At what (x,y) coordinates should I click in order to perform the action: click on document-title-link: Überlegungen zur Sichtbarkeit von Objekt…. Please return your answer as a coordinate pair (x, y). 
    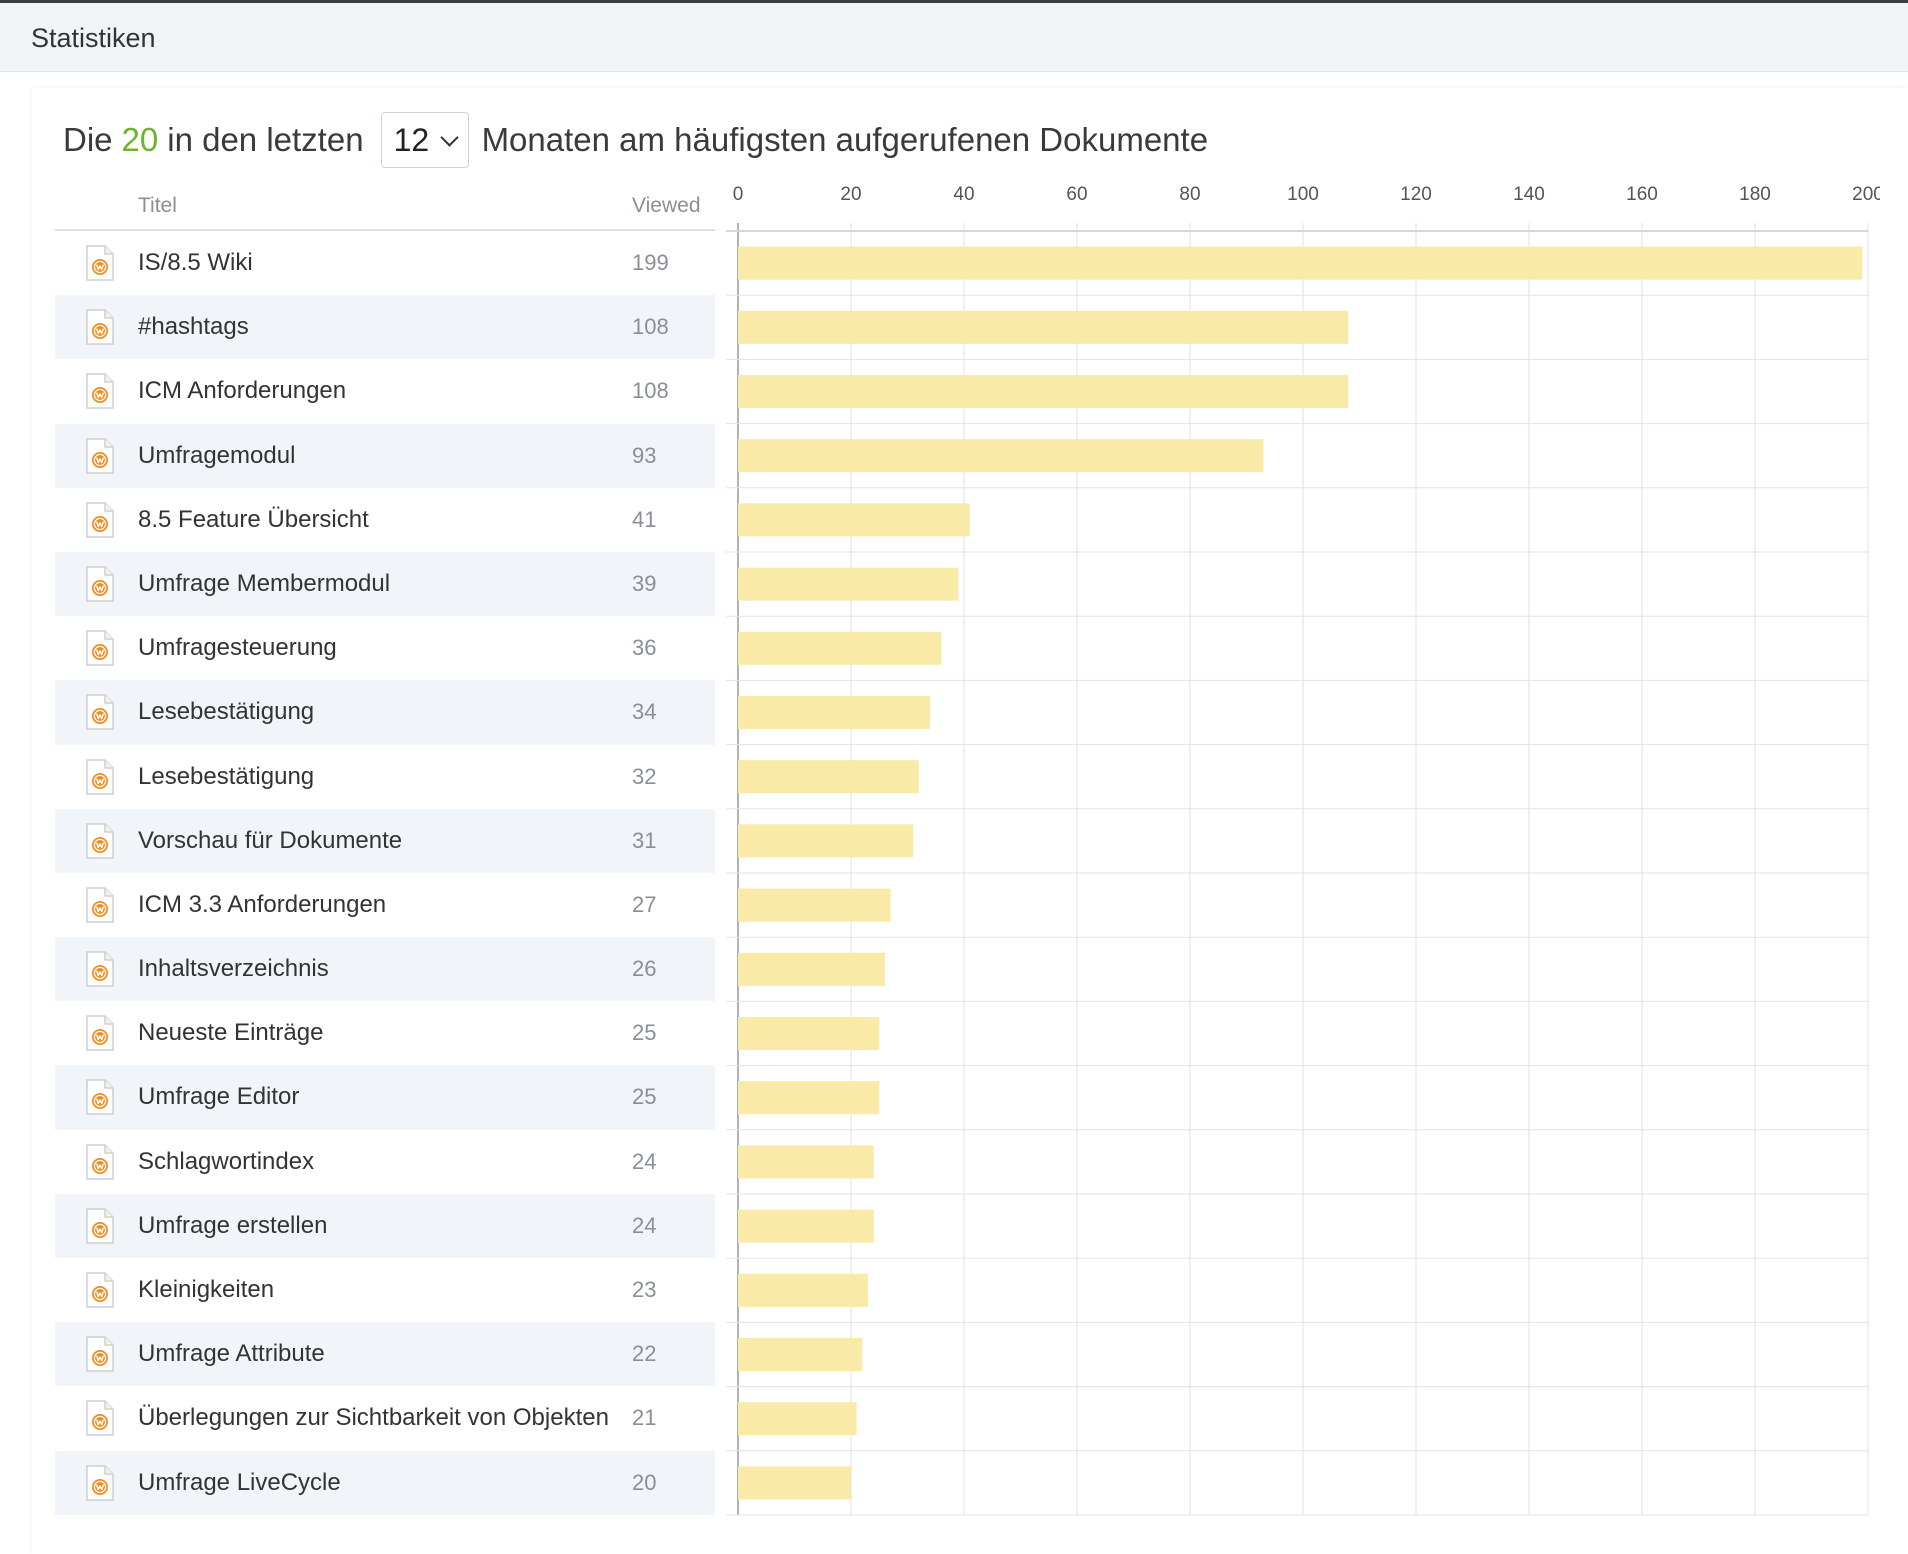
    Looking at the image, I should click on (373, 1418).